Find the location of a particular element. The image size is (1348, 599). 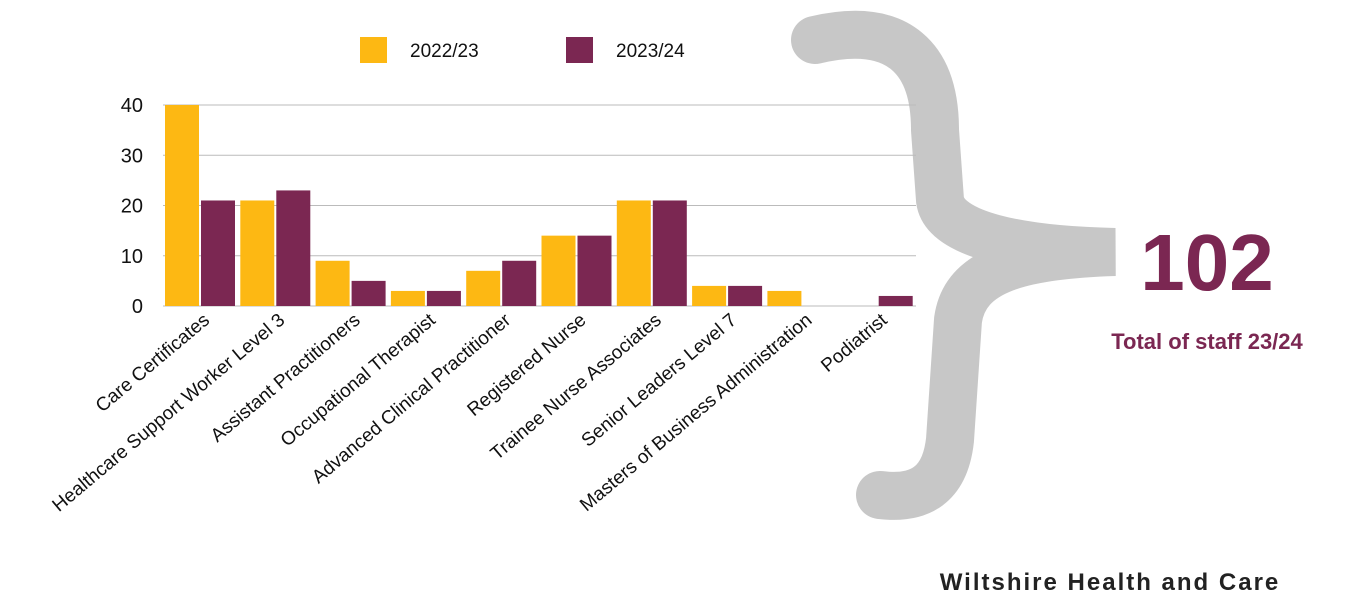

legend-label: 2022/23 is located at coordinates (444, 51).